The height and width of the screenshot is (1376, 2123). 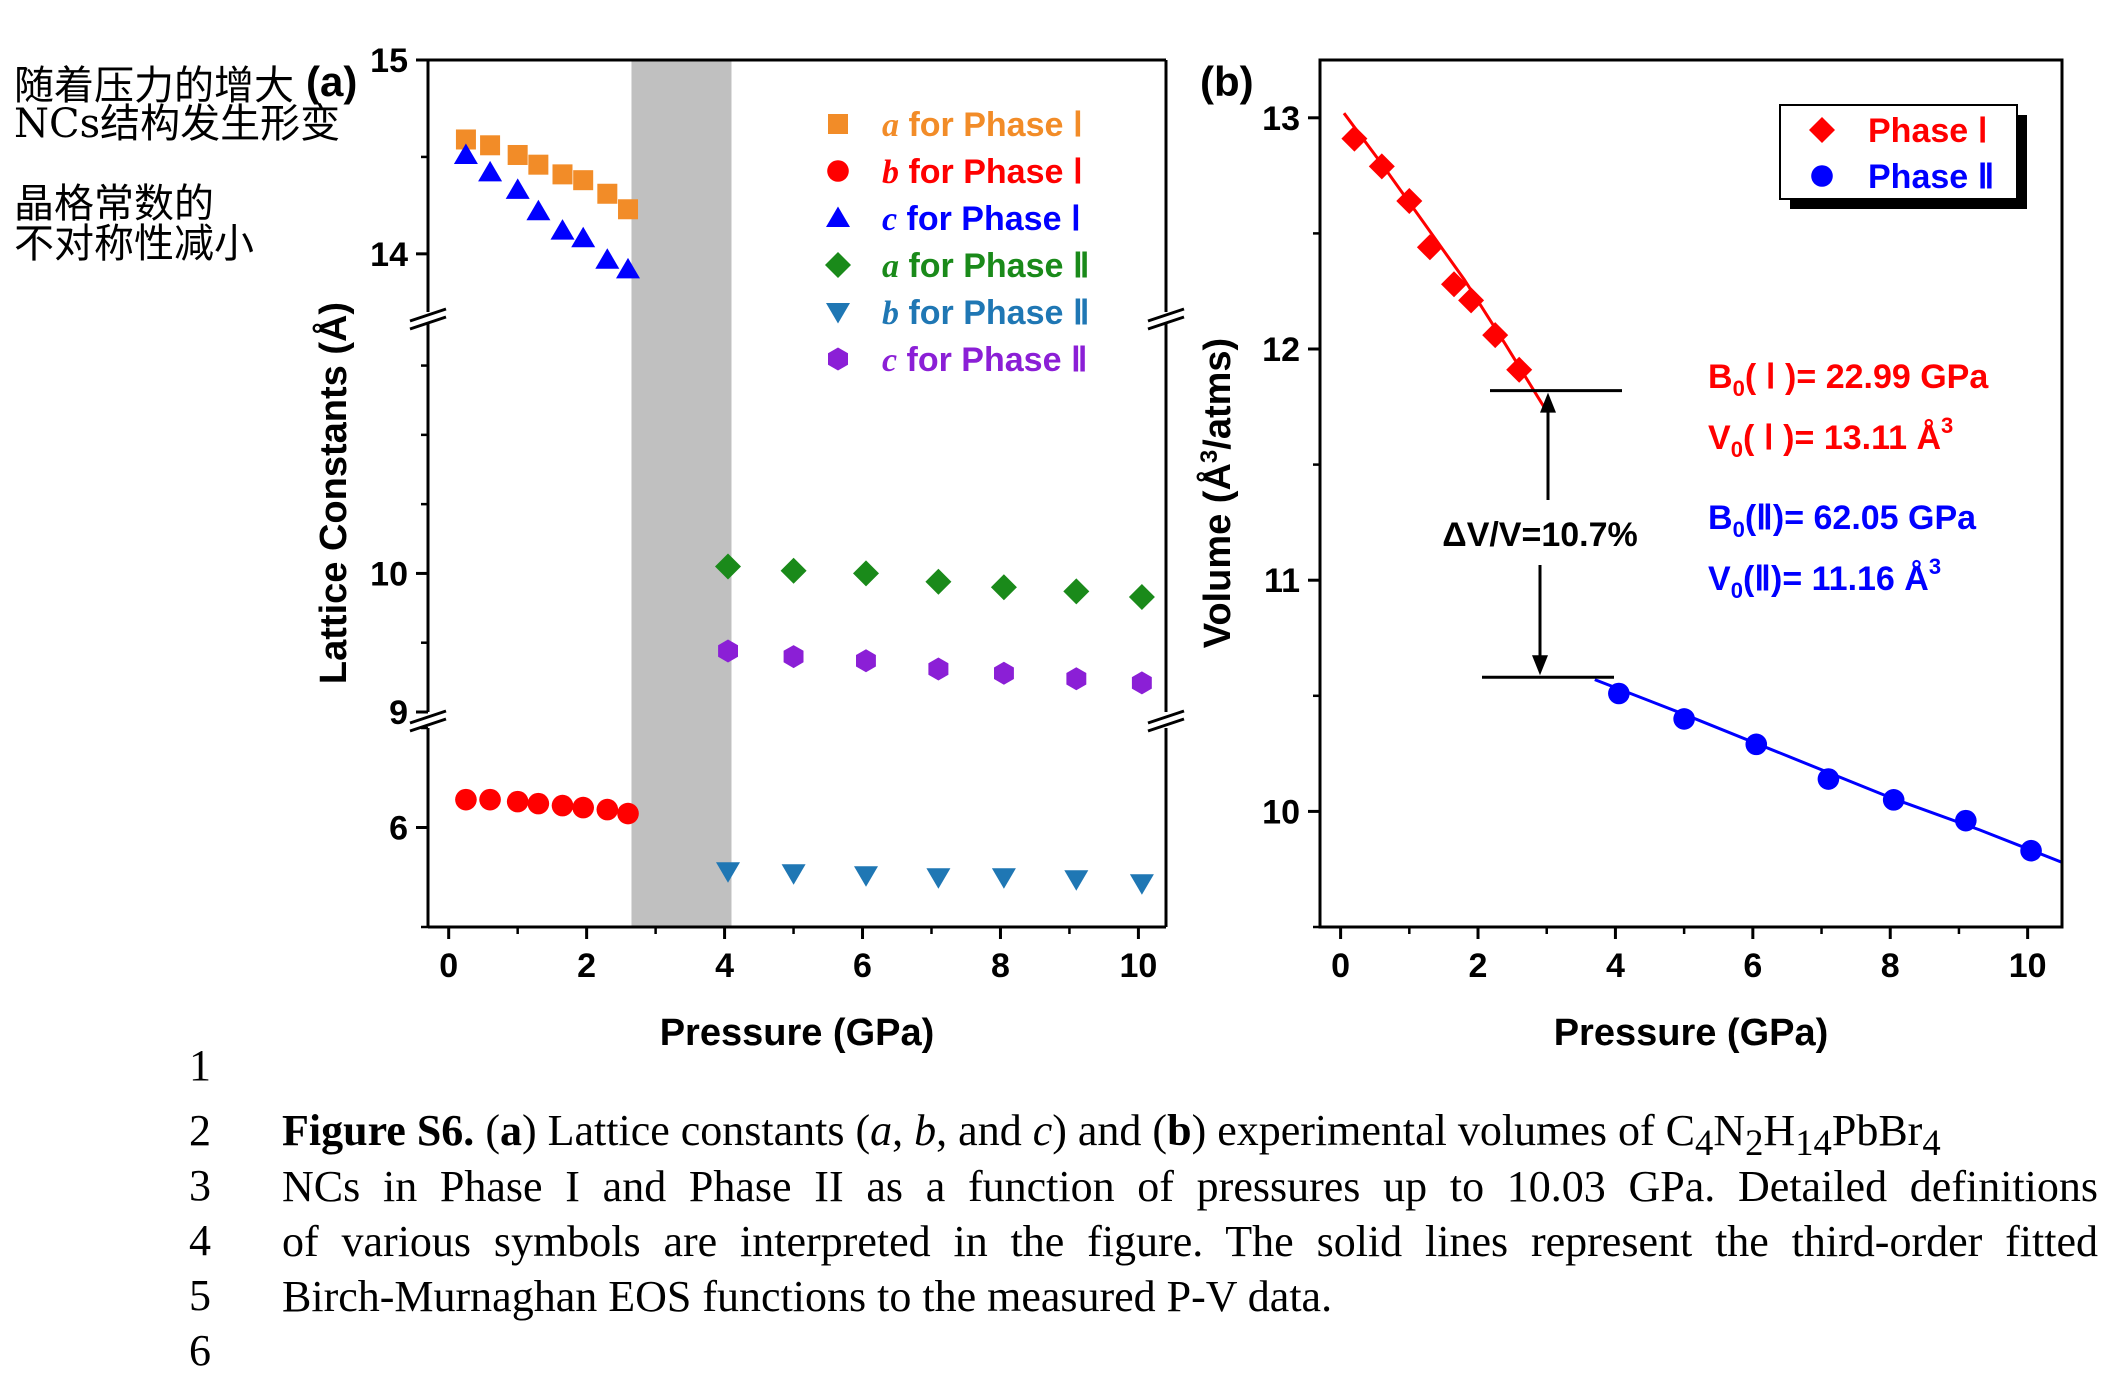 What do you see at coordinates (1281, 350) in the screenshot?
I see `y-tick-label: 12` at bounding box center [1281, 350].